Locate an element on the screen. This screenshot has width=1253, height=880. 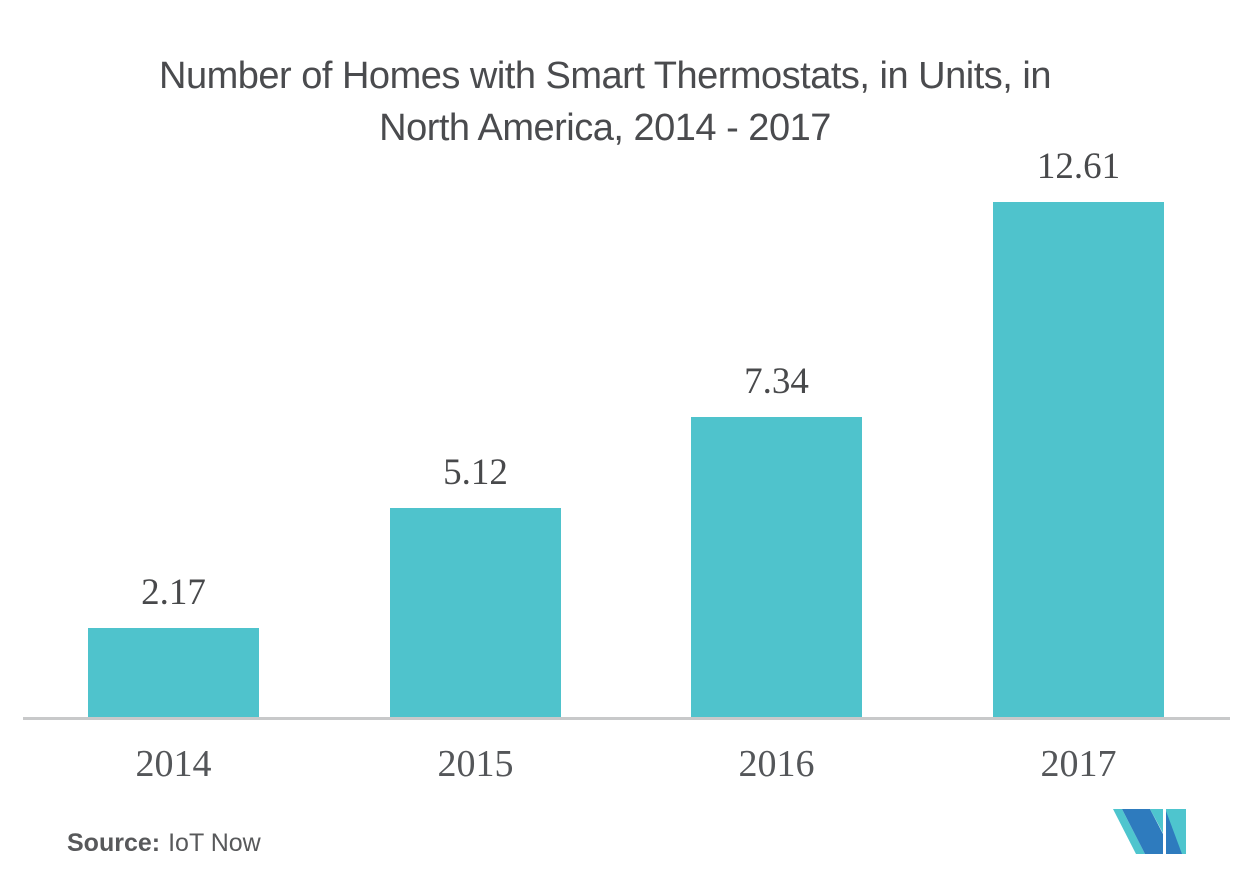
source-value: IoT Now is located at coordinates (214, 843).